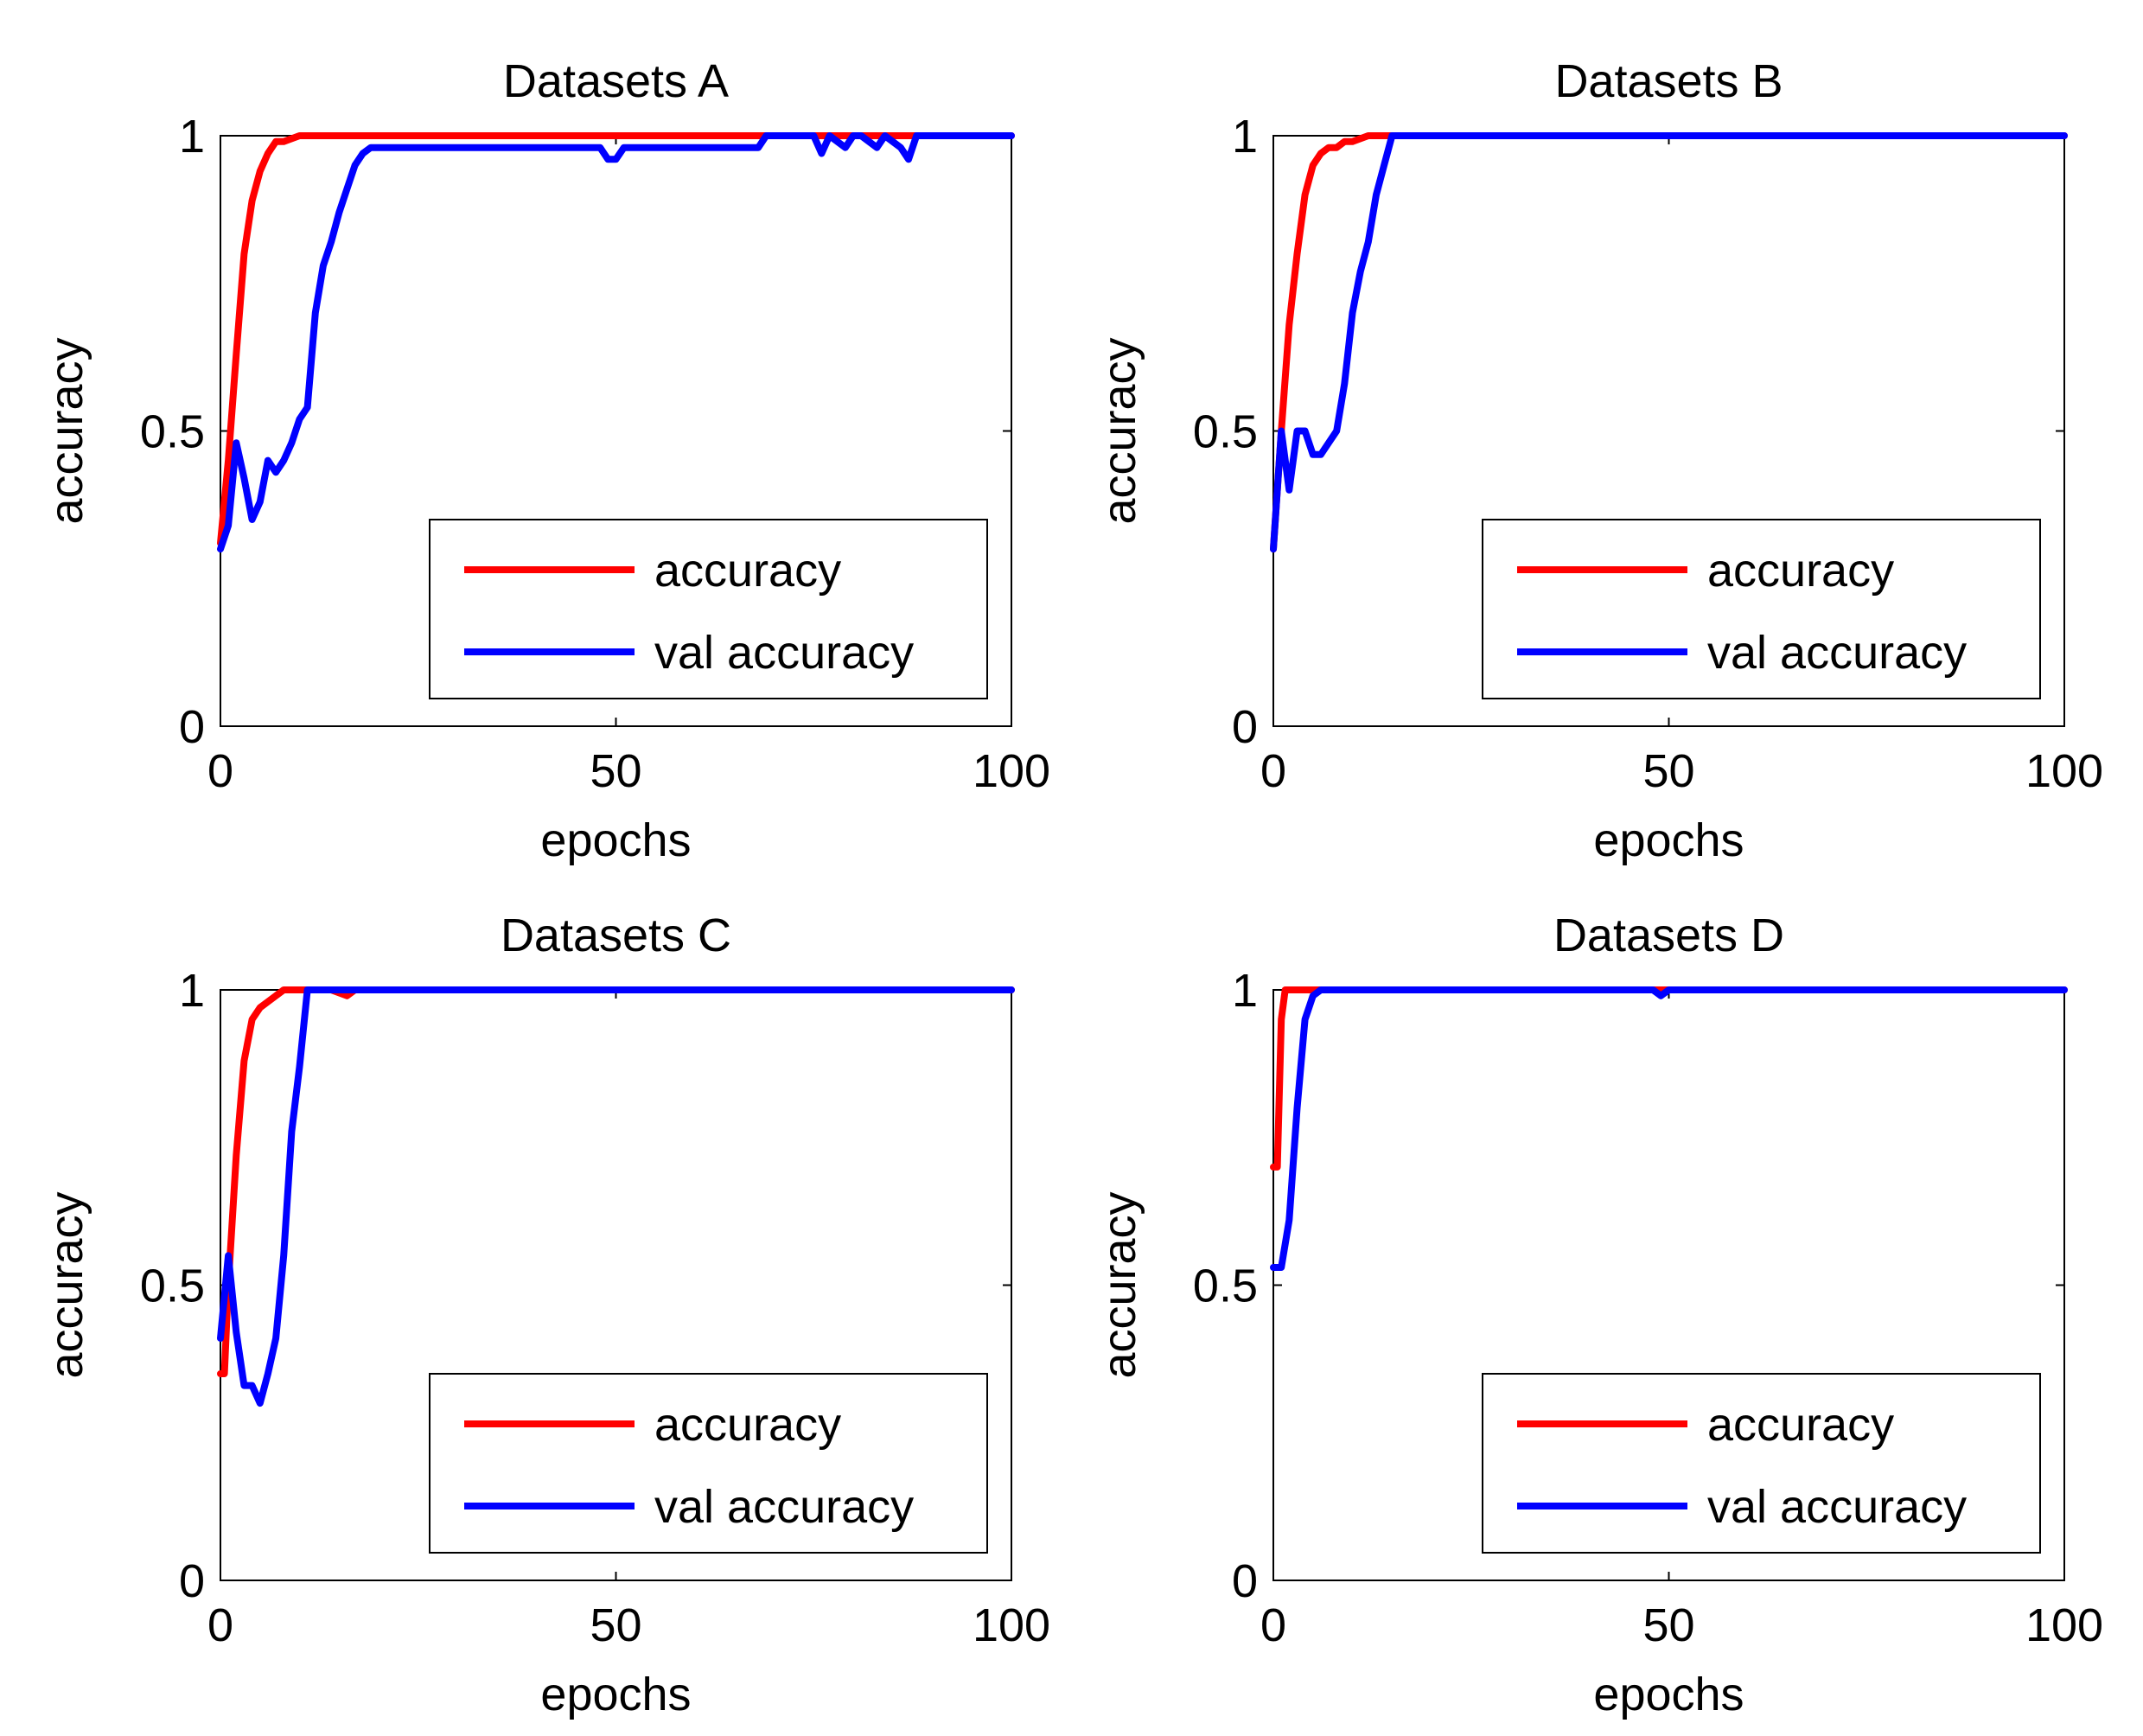 This screenshot has height=1736, width=2143. I want to click on chart-title: Datasets D, so click(1668, 935).